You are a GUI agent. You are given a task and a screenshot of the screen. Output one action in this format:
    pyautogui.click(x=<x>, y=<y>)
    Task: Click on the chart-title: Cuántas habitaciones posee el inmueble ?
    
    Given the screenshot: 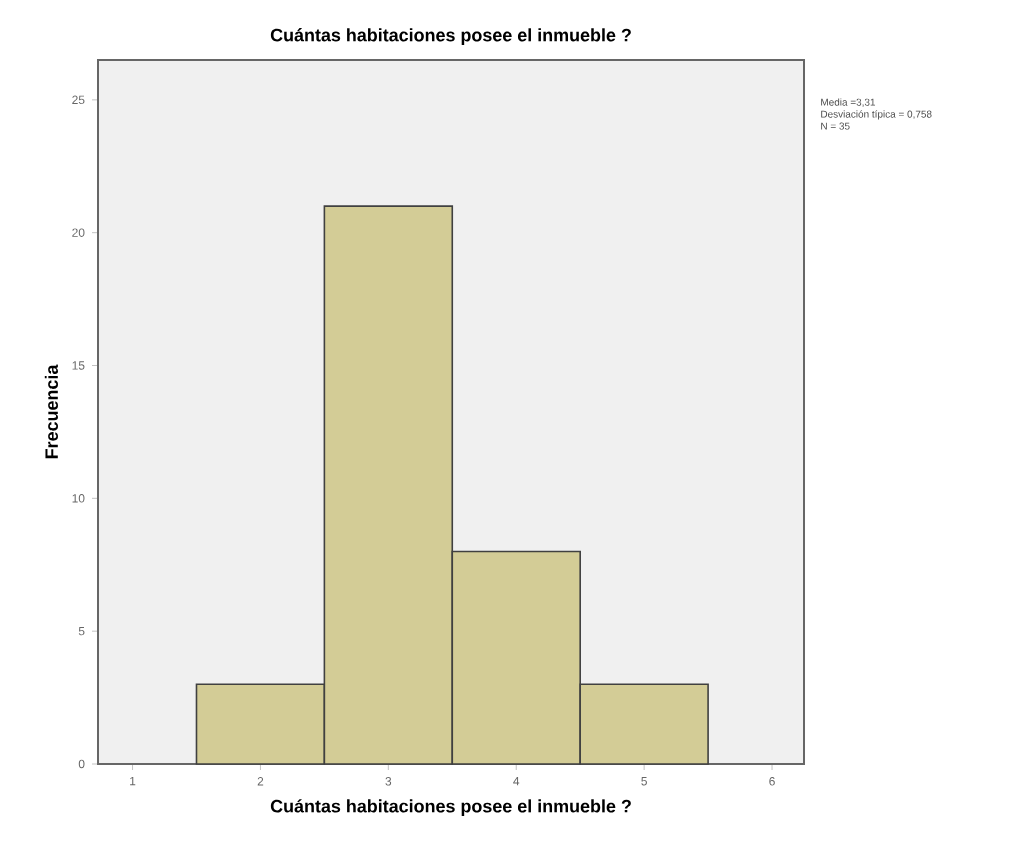 What is the action you would take?
    pyautogui.click(x=450, y=36)
    